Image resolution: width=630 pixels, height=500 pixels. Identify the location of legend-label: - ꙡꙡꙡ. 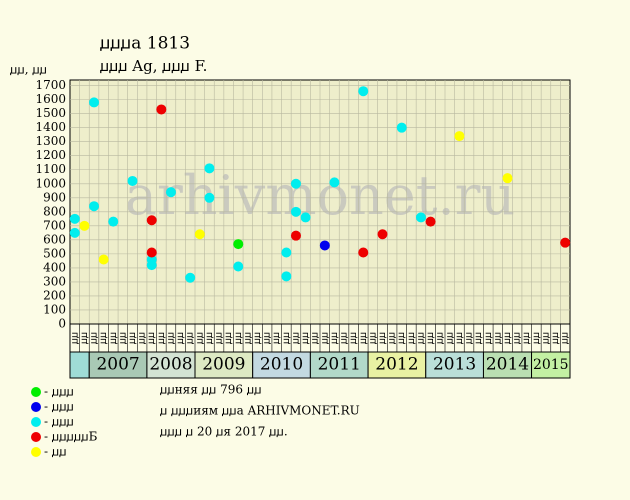
(59, 392).